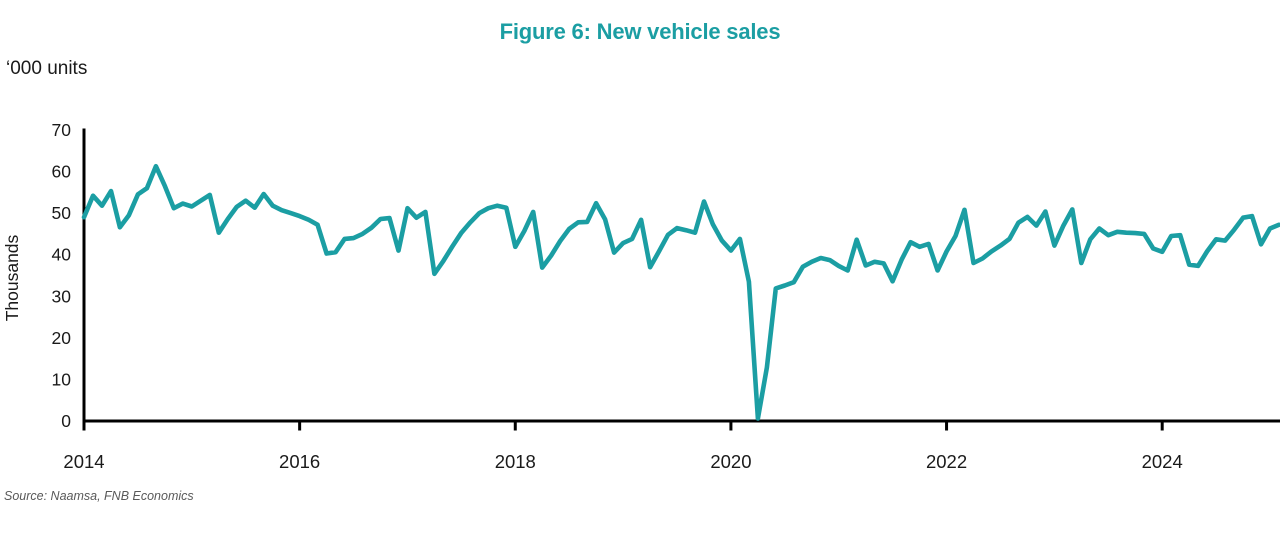 Image resolution: width=1280 pixels, height=538 pixels. I want to click on y-axis-tick-label: 20, so click(62, 338).